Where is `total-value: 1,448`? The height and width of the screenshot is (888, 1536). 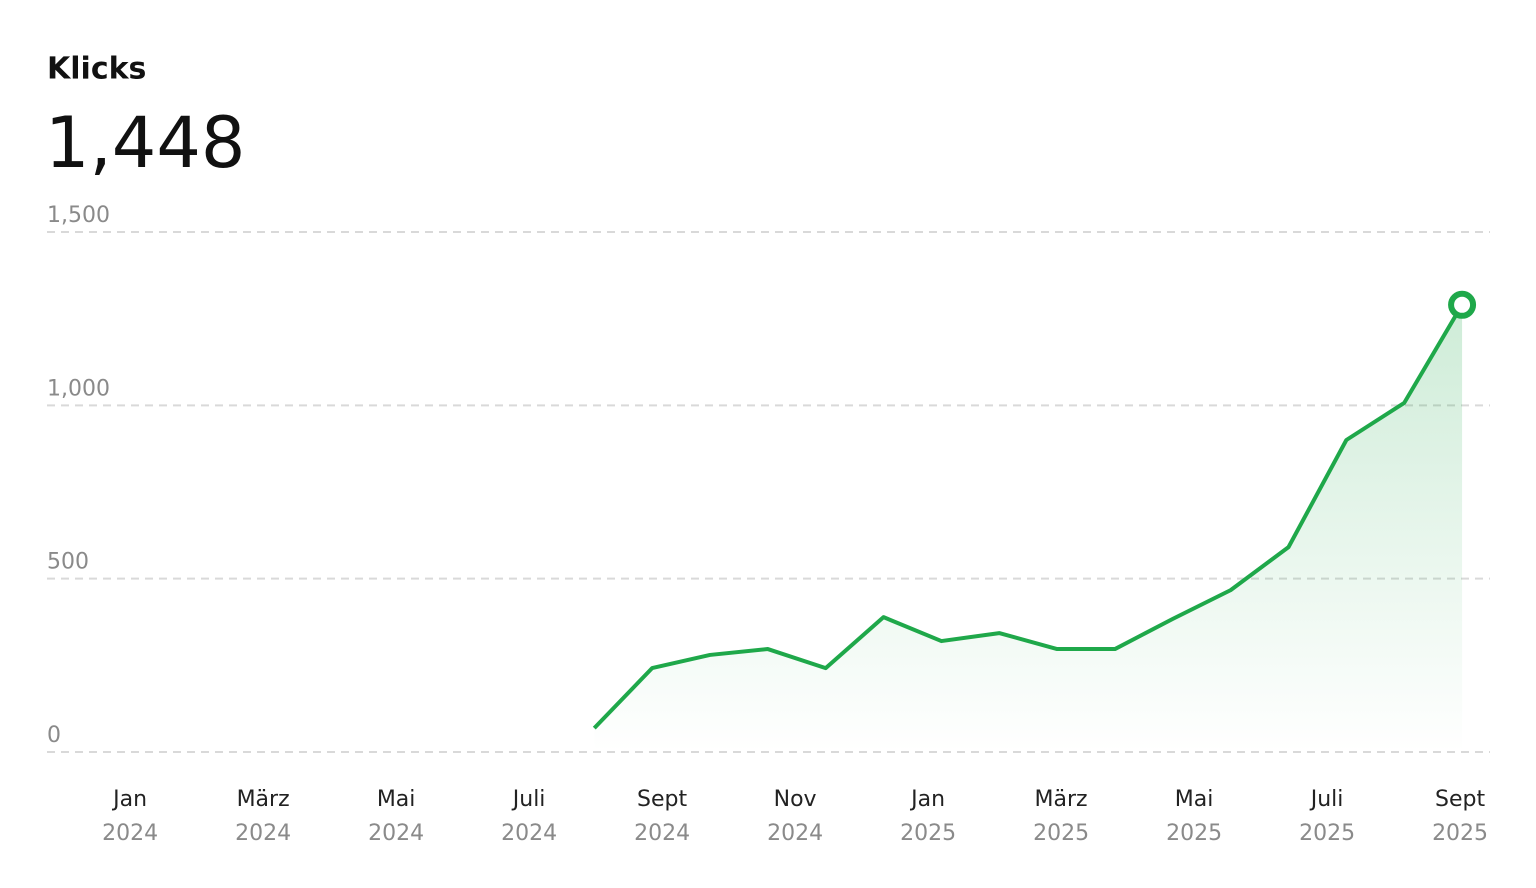 total-value: 1,448 is located at coordinates (145, 143).